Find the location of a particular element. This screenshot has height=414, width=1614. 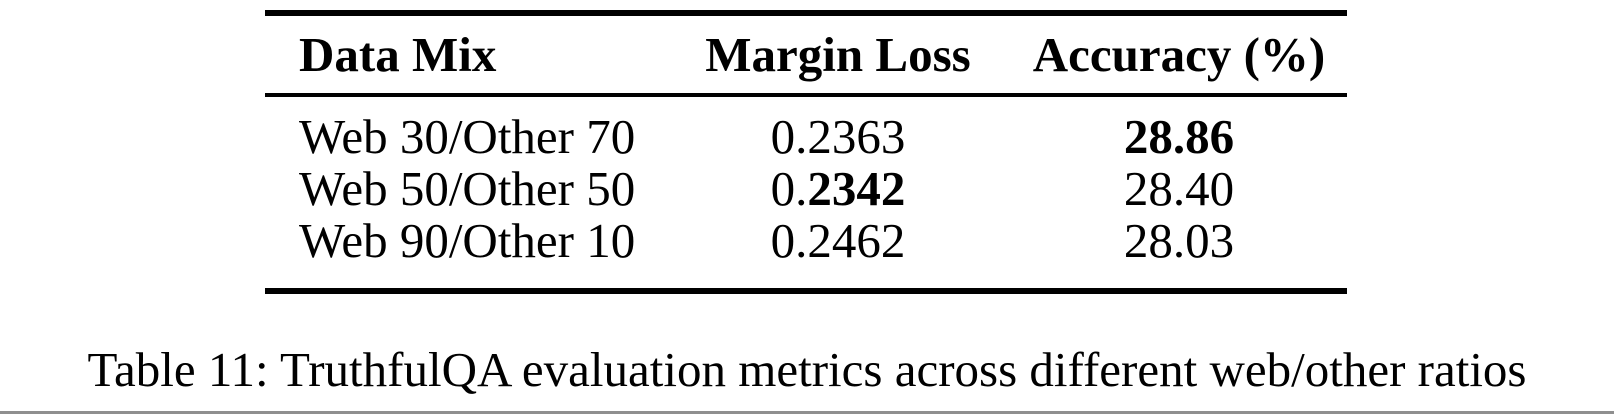

column-header-margin-loss: Margin Loss is located at coordinates (838, 54).